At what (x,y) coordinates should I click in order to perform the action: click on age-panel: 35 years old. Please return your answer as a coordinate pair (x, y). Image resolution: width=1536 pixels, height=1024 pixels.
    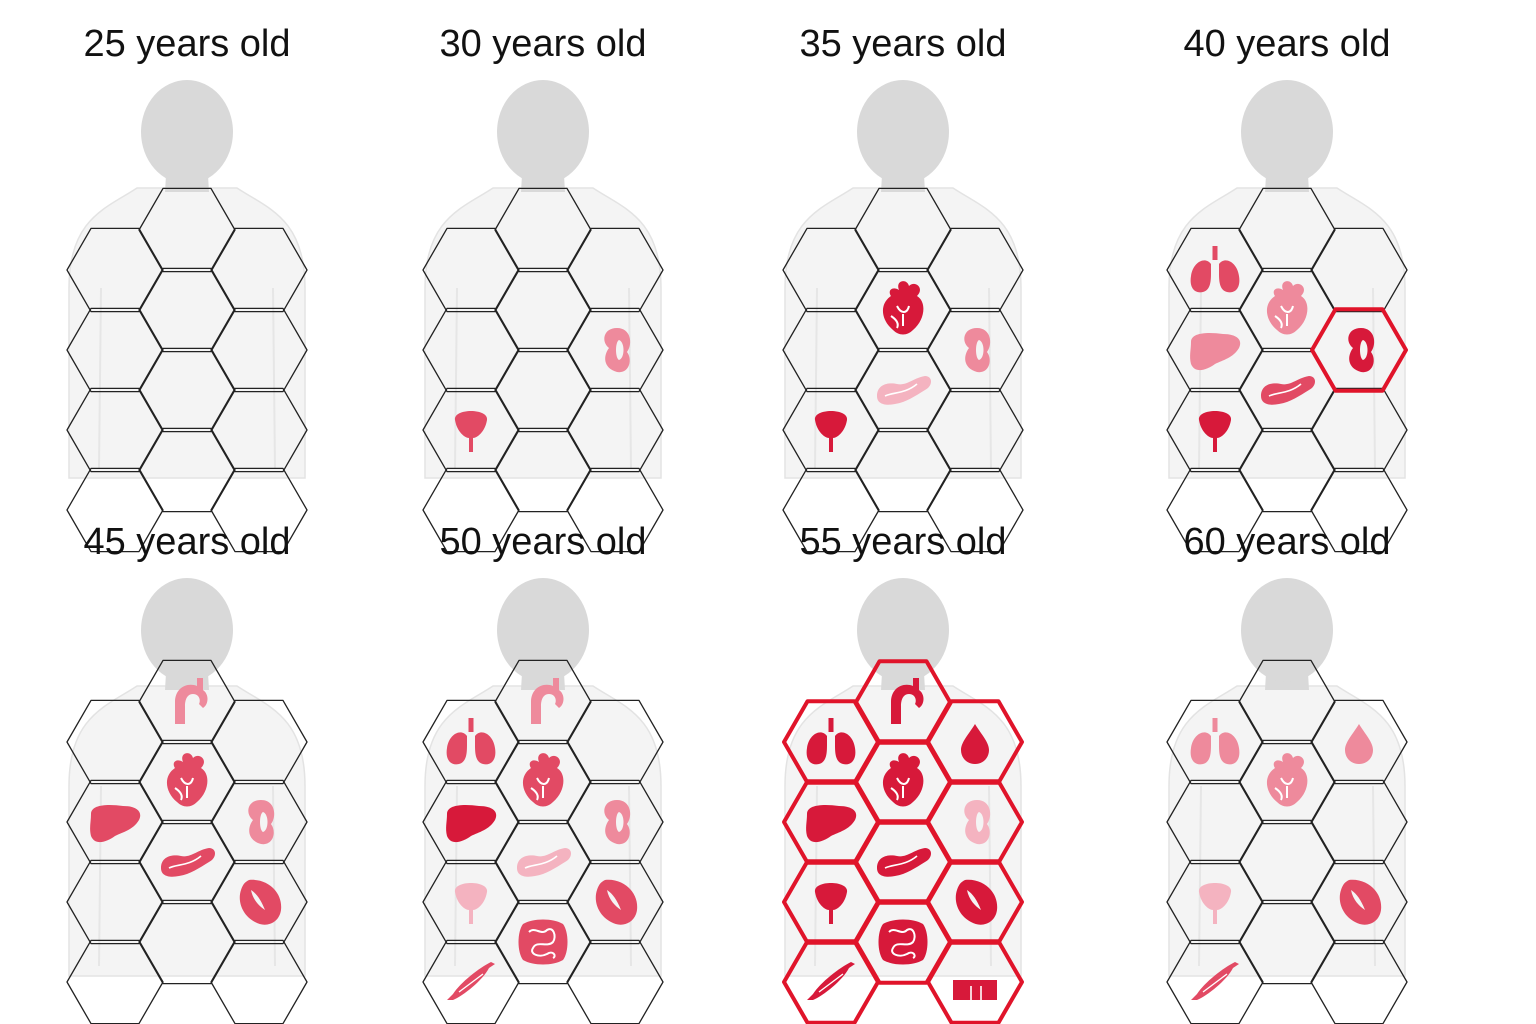
    Looking at the image, I should click on (903, 288).